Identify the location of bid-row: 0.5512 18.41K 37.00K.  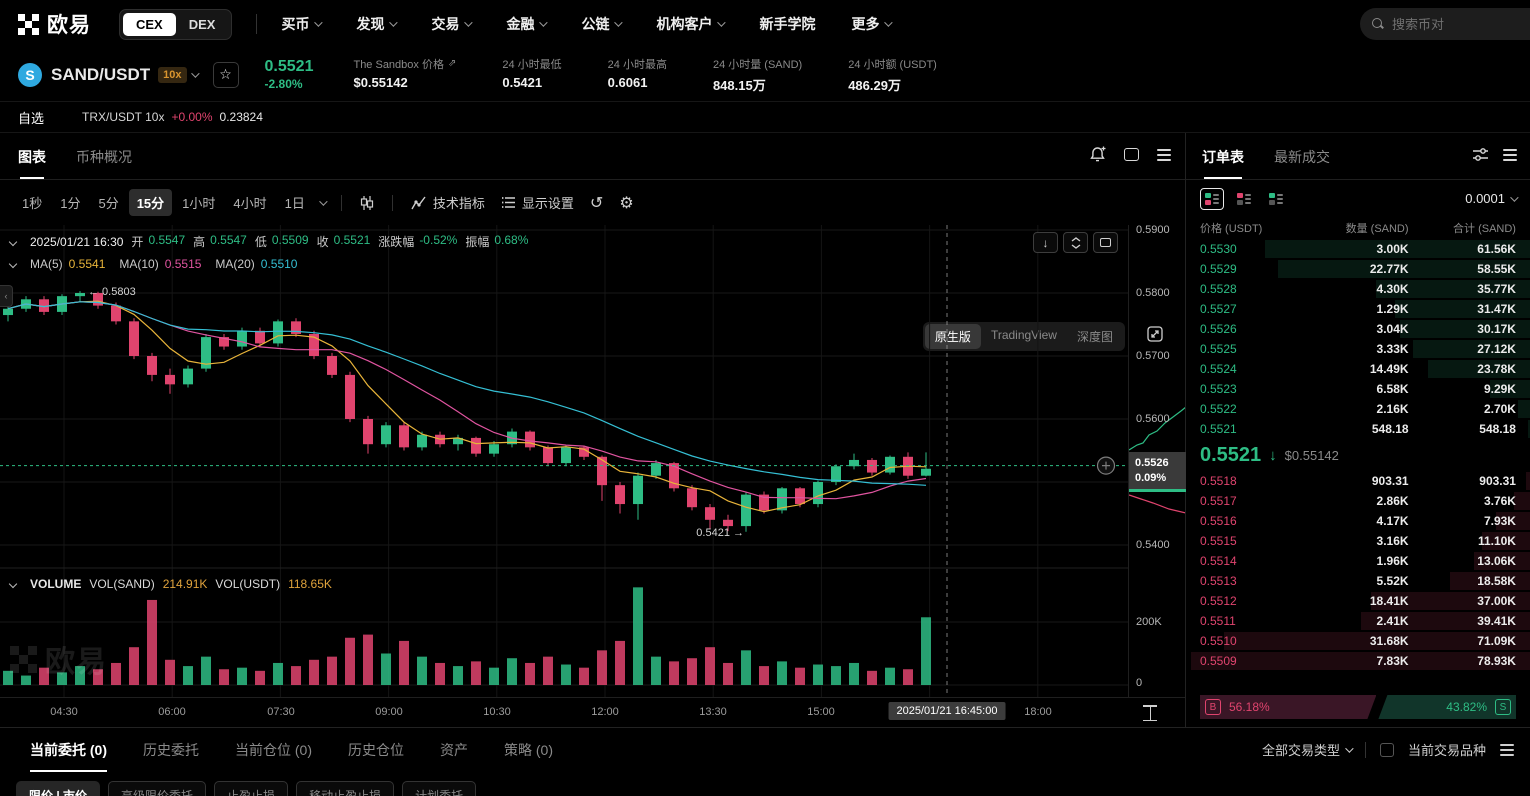
(1358, 601).